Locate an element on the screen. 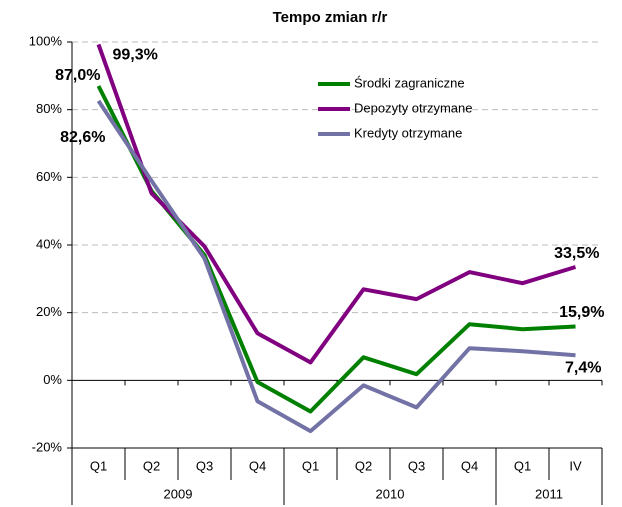 The height and width of the screenshot is (507, 622). legend-label: Kredyty otrzymane is located at coordinates (408, 132).